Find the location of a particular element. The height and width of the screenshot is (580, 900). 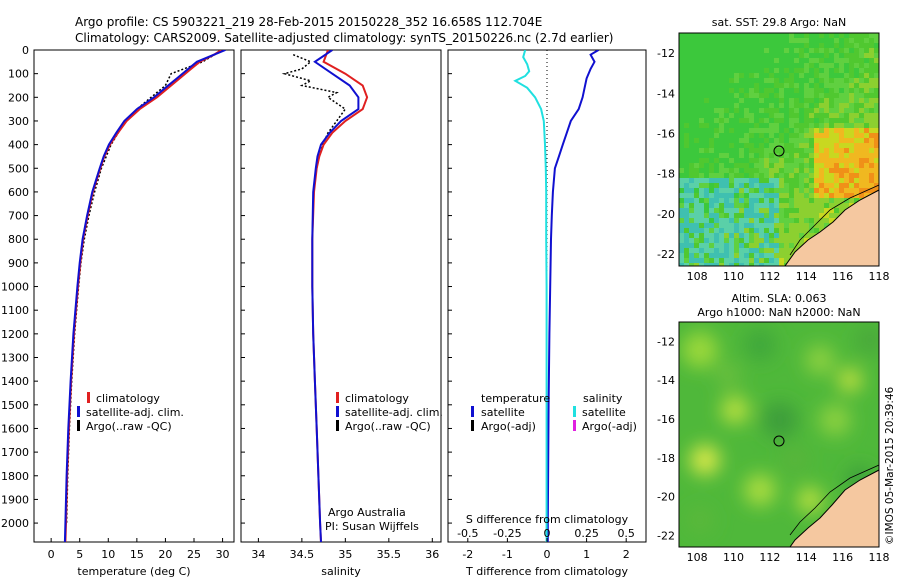

ytick-label: 1000 is located at coordinates (15, 287).